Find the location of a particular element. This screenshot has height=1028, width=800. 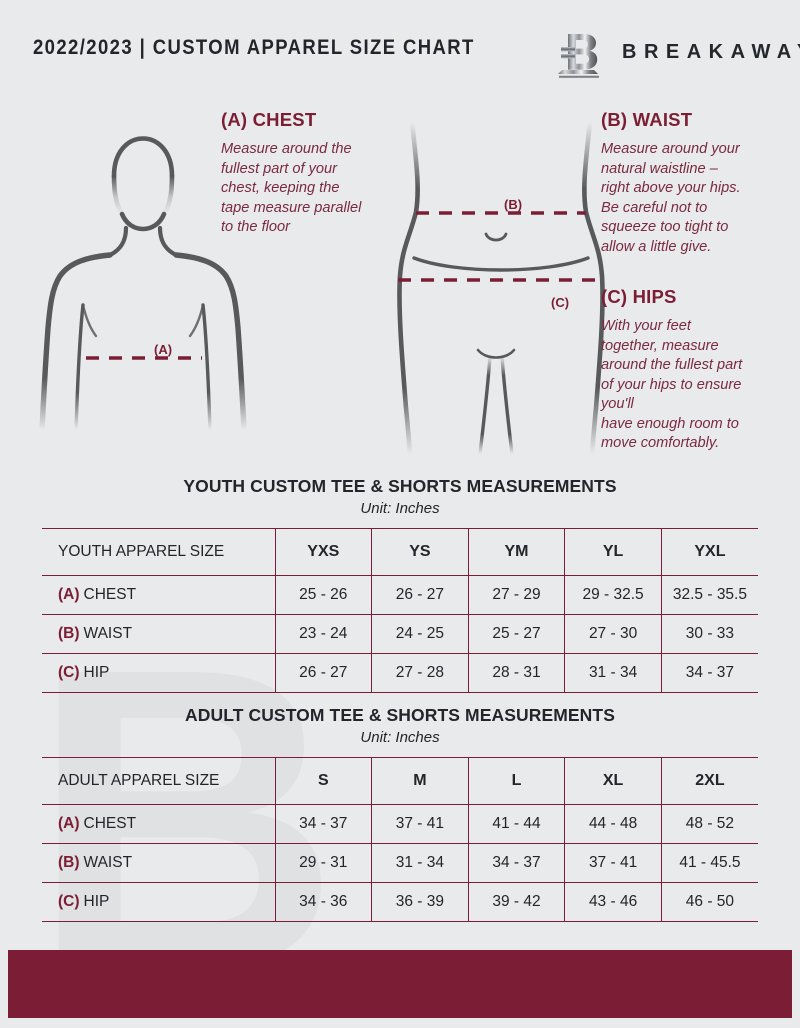

youth-waist-yxl: 30 - 33 is located at coordinates (709, 634).